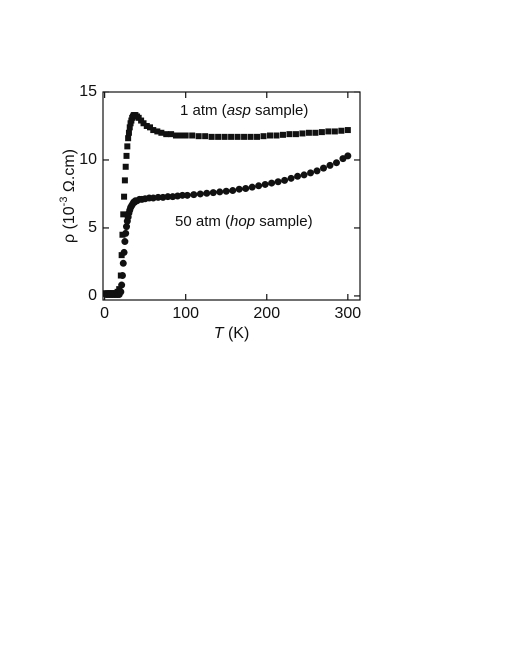 The image size is (510, 660). I want to click on x-tick-label: 0, so click(104, 313).